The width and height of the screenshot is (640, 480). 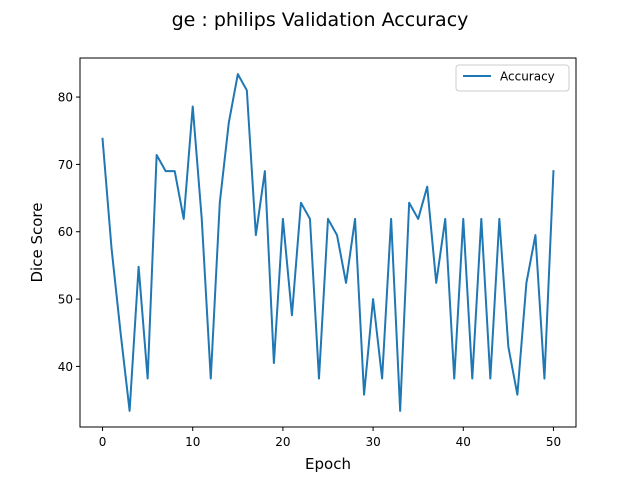 I want to click on x-tick-label: 0, so click(x=103, y=442).